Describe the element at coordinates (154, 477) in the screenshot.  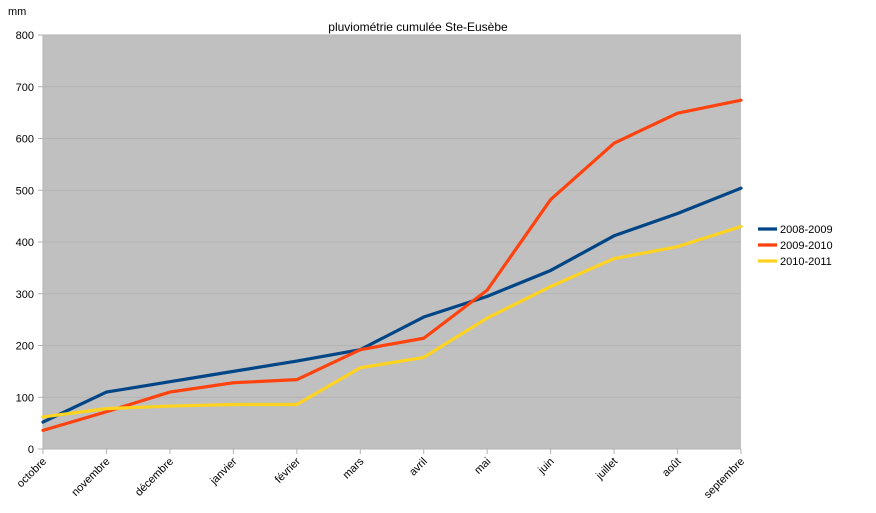
I see `x-tick-label: décembre` at that location.